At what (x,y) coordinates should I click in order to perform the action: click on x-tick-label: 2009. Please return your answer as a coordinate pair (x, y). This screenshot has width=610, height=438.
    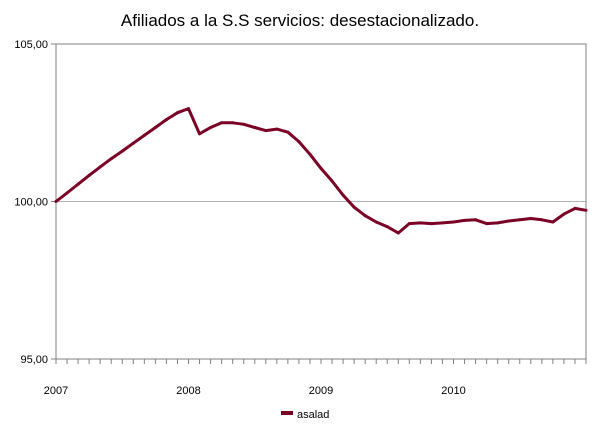
    Looking at the image, I should click on (321, 391).